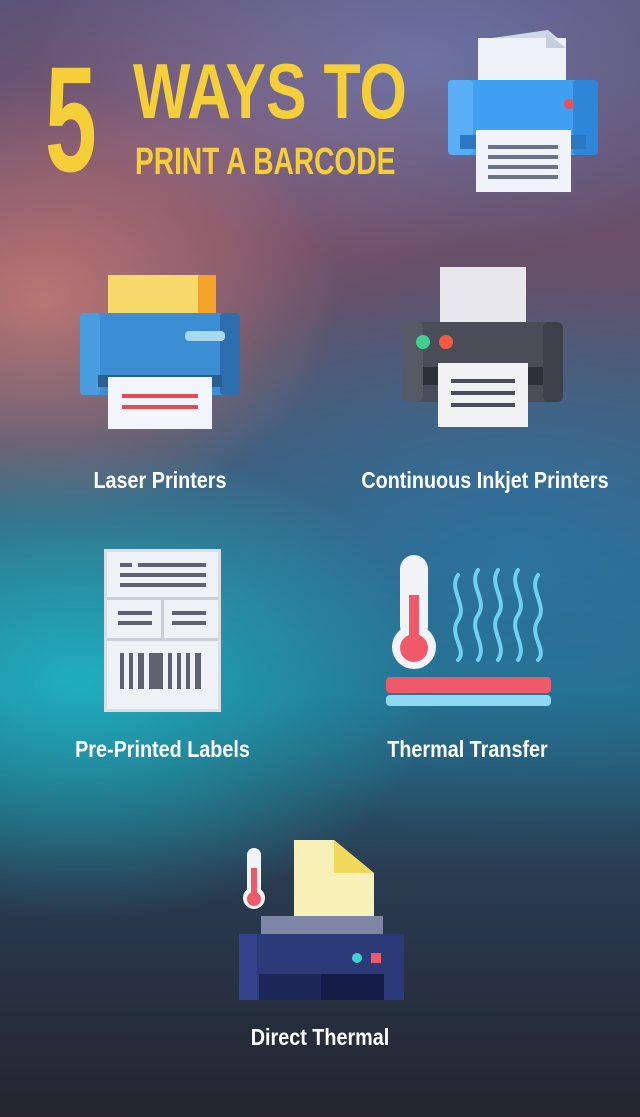  What do you see at coordinates (162, 749) in the screenshot?
I see `label-pre-printed-labels: Pre-Printed Labels` at bounding box center [162, 749].